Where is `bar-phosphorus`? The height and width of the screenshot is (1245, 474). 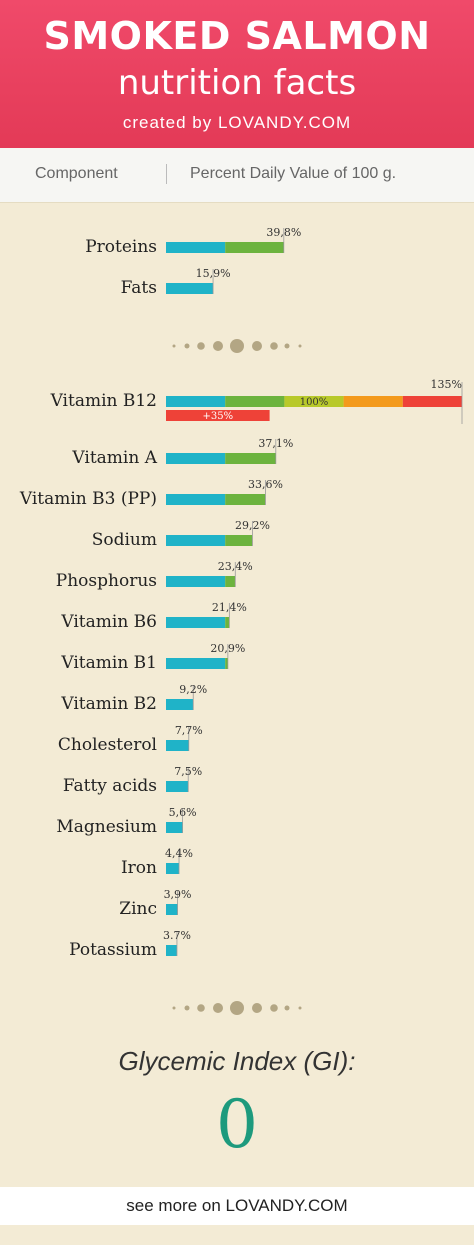 bar-phosphorus is located at coordinates (196, 581).